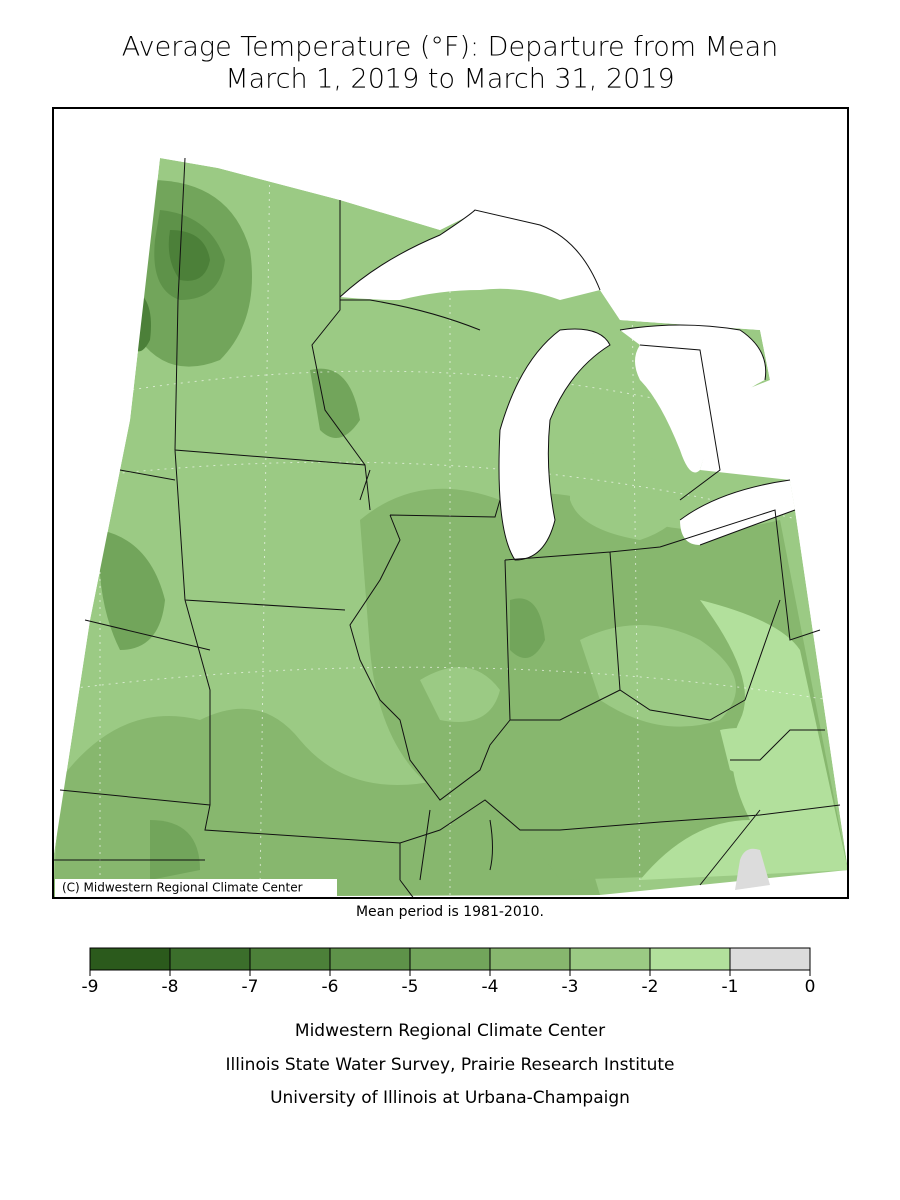 This screenshot has width=900, height=1200. Describe the element at coordinates (250, 987) in the screenshot. I see `legend-tick-label: -7` at that location.